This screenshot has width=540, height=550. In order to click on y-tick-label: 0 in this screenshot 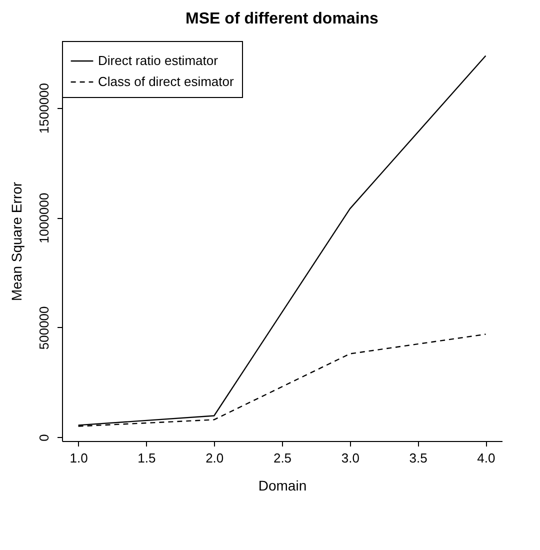, I will do `click(44, 438)`.